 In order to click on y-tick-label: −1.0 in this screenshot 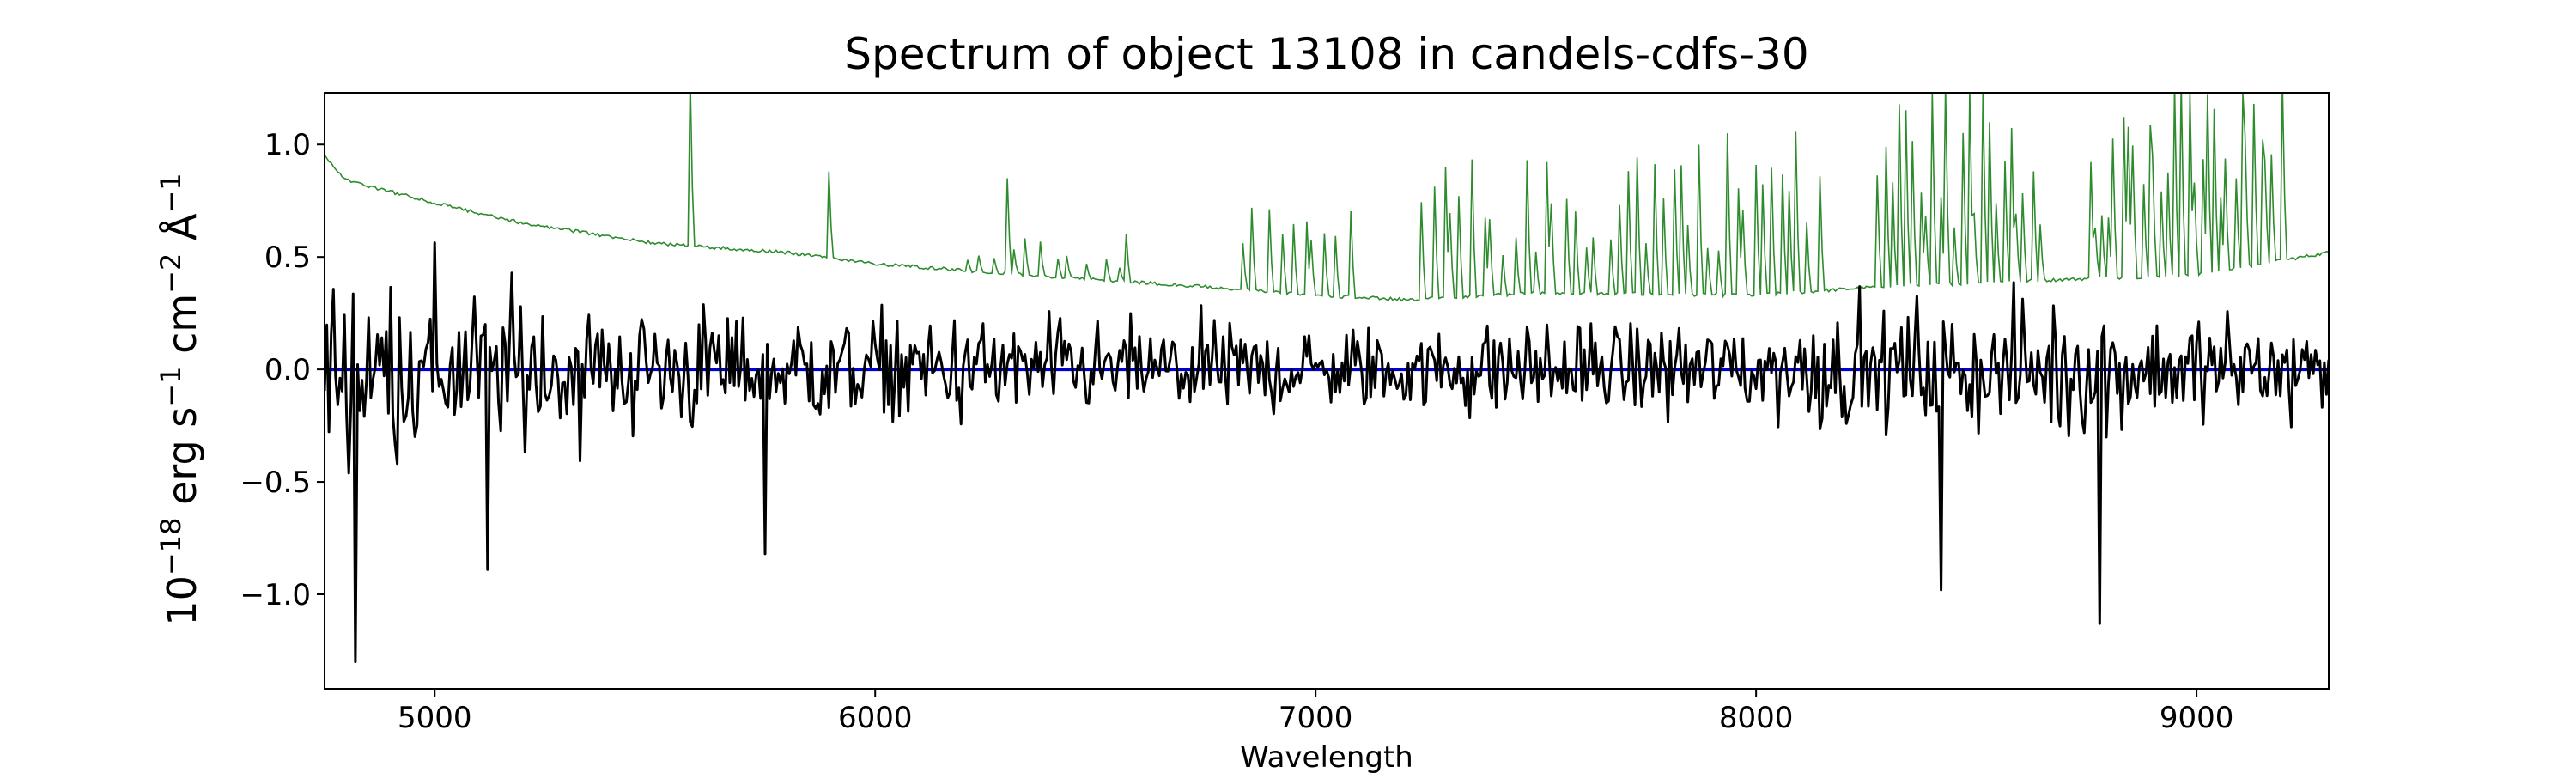, I will do `click(275, 595)`.